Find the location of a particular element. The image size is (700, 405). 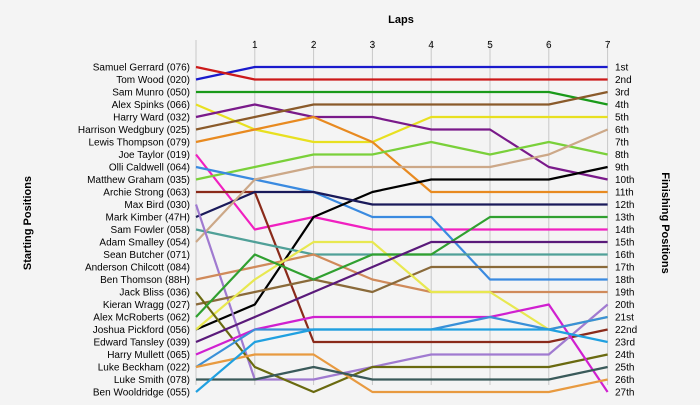

driver-label: Max Bird (030) is located at coordinates (157, 205).